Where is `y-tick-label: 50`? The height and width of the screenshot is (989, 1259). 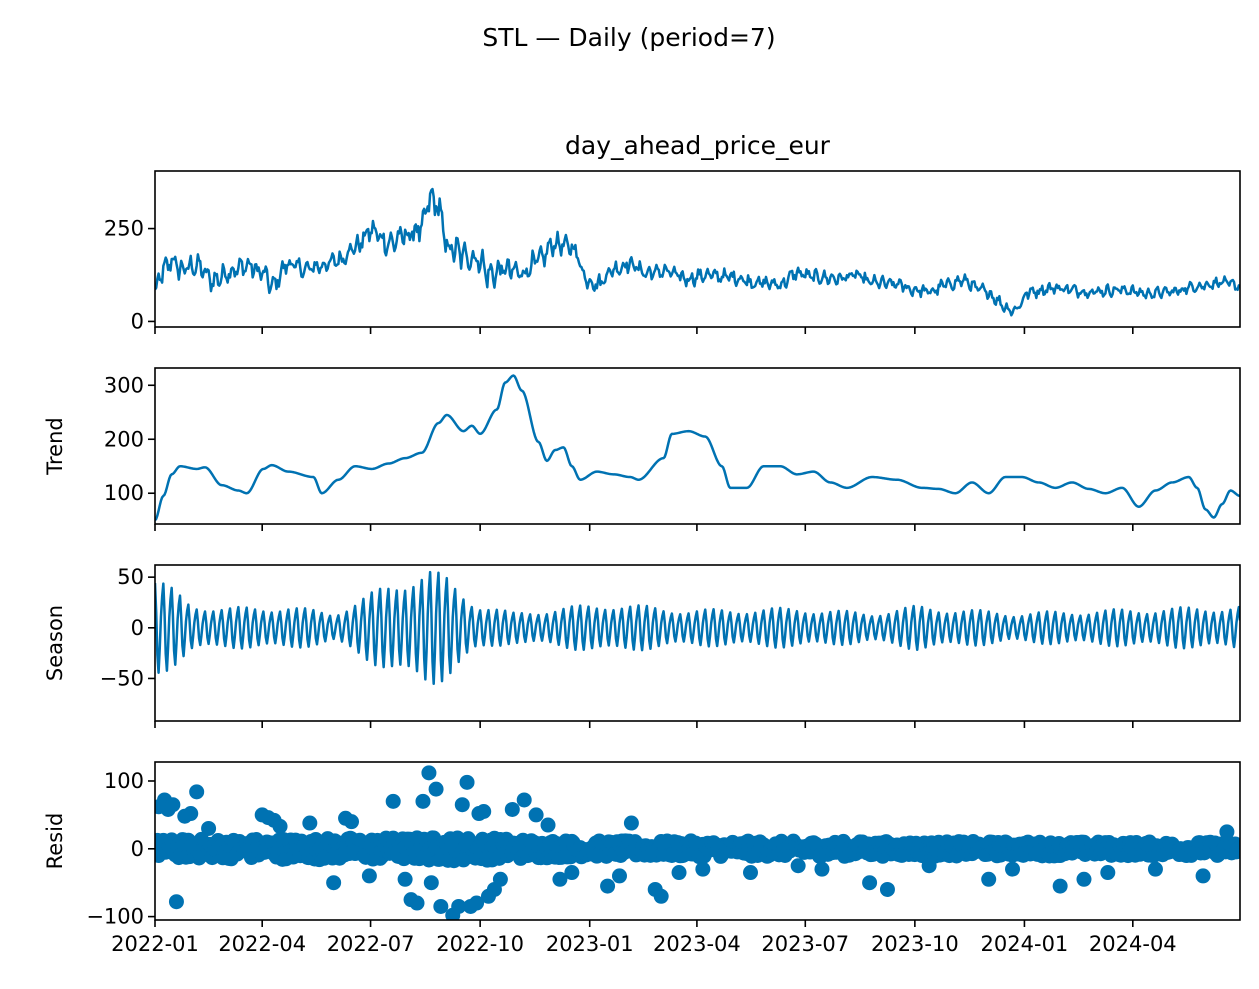
y-tick-label: 50 is located at coordinates (130, 577).